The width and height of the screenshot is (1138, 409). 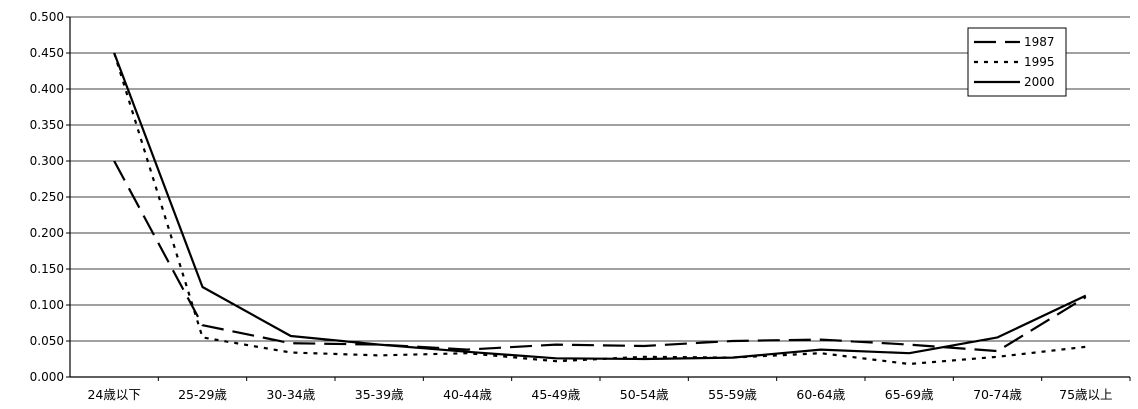 What do you see at coordinates (47, 377) in the screenshot?
I see `y-tick-label: 0.000` at bounding box center [47, 377].